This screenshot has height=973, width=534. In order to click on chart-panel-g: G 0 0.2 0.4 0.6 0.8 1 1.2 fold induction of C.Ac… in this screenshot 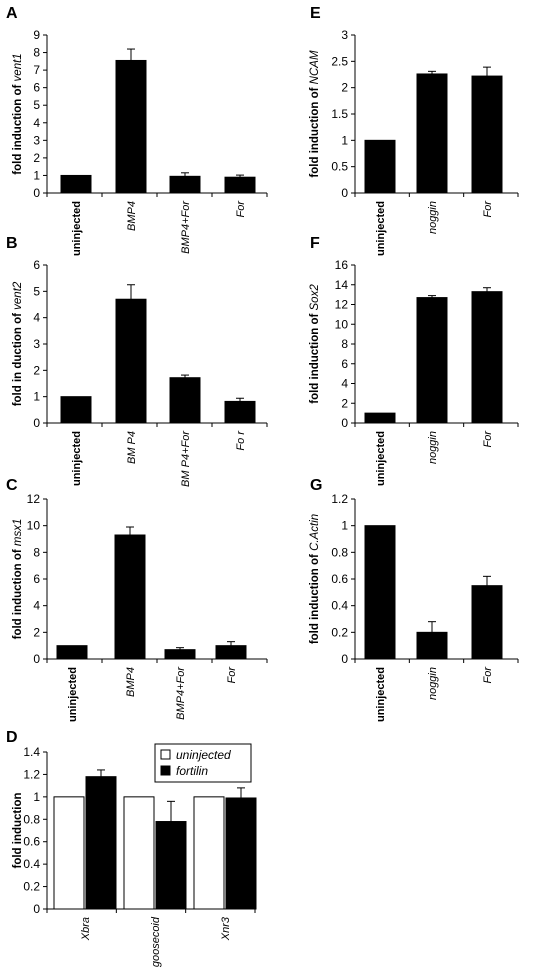, I will do `click(414, 599)`.